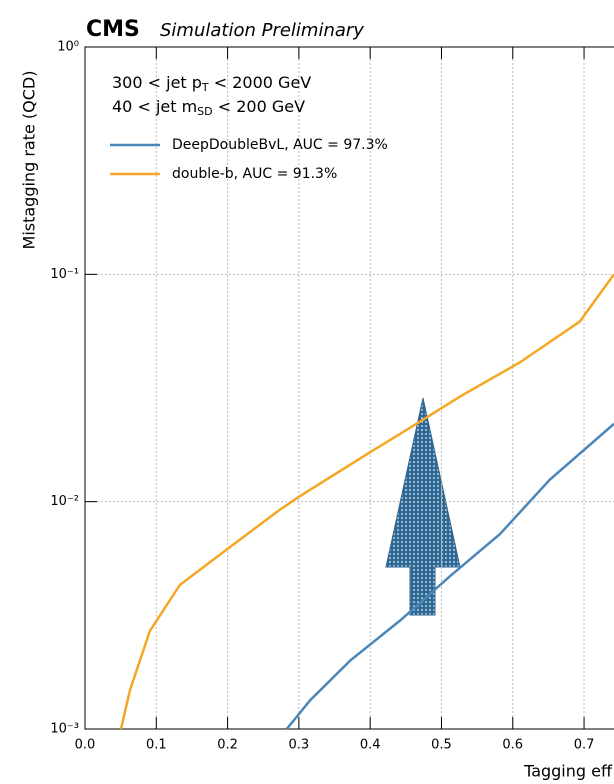 The height and width of the screenshot is (784, 614). What do you see at coordinates (29, 160) in the screenshot?
I see `y-axis-label: Mistagging rate (QCD)` at bounding box center [29, 160].